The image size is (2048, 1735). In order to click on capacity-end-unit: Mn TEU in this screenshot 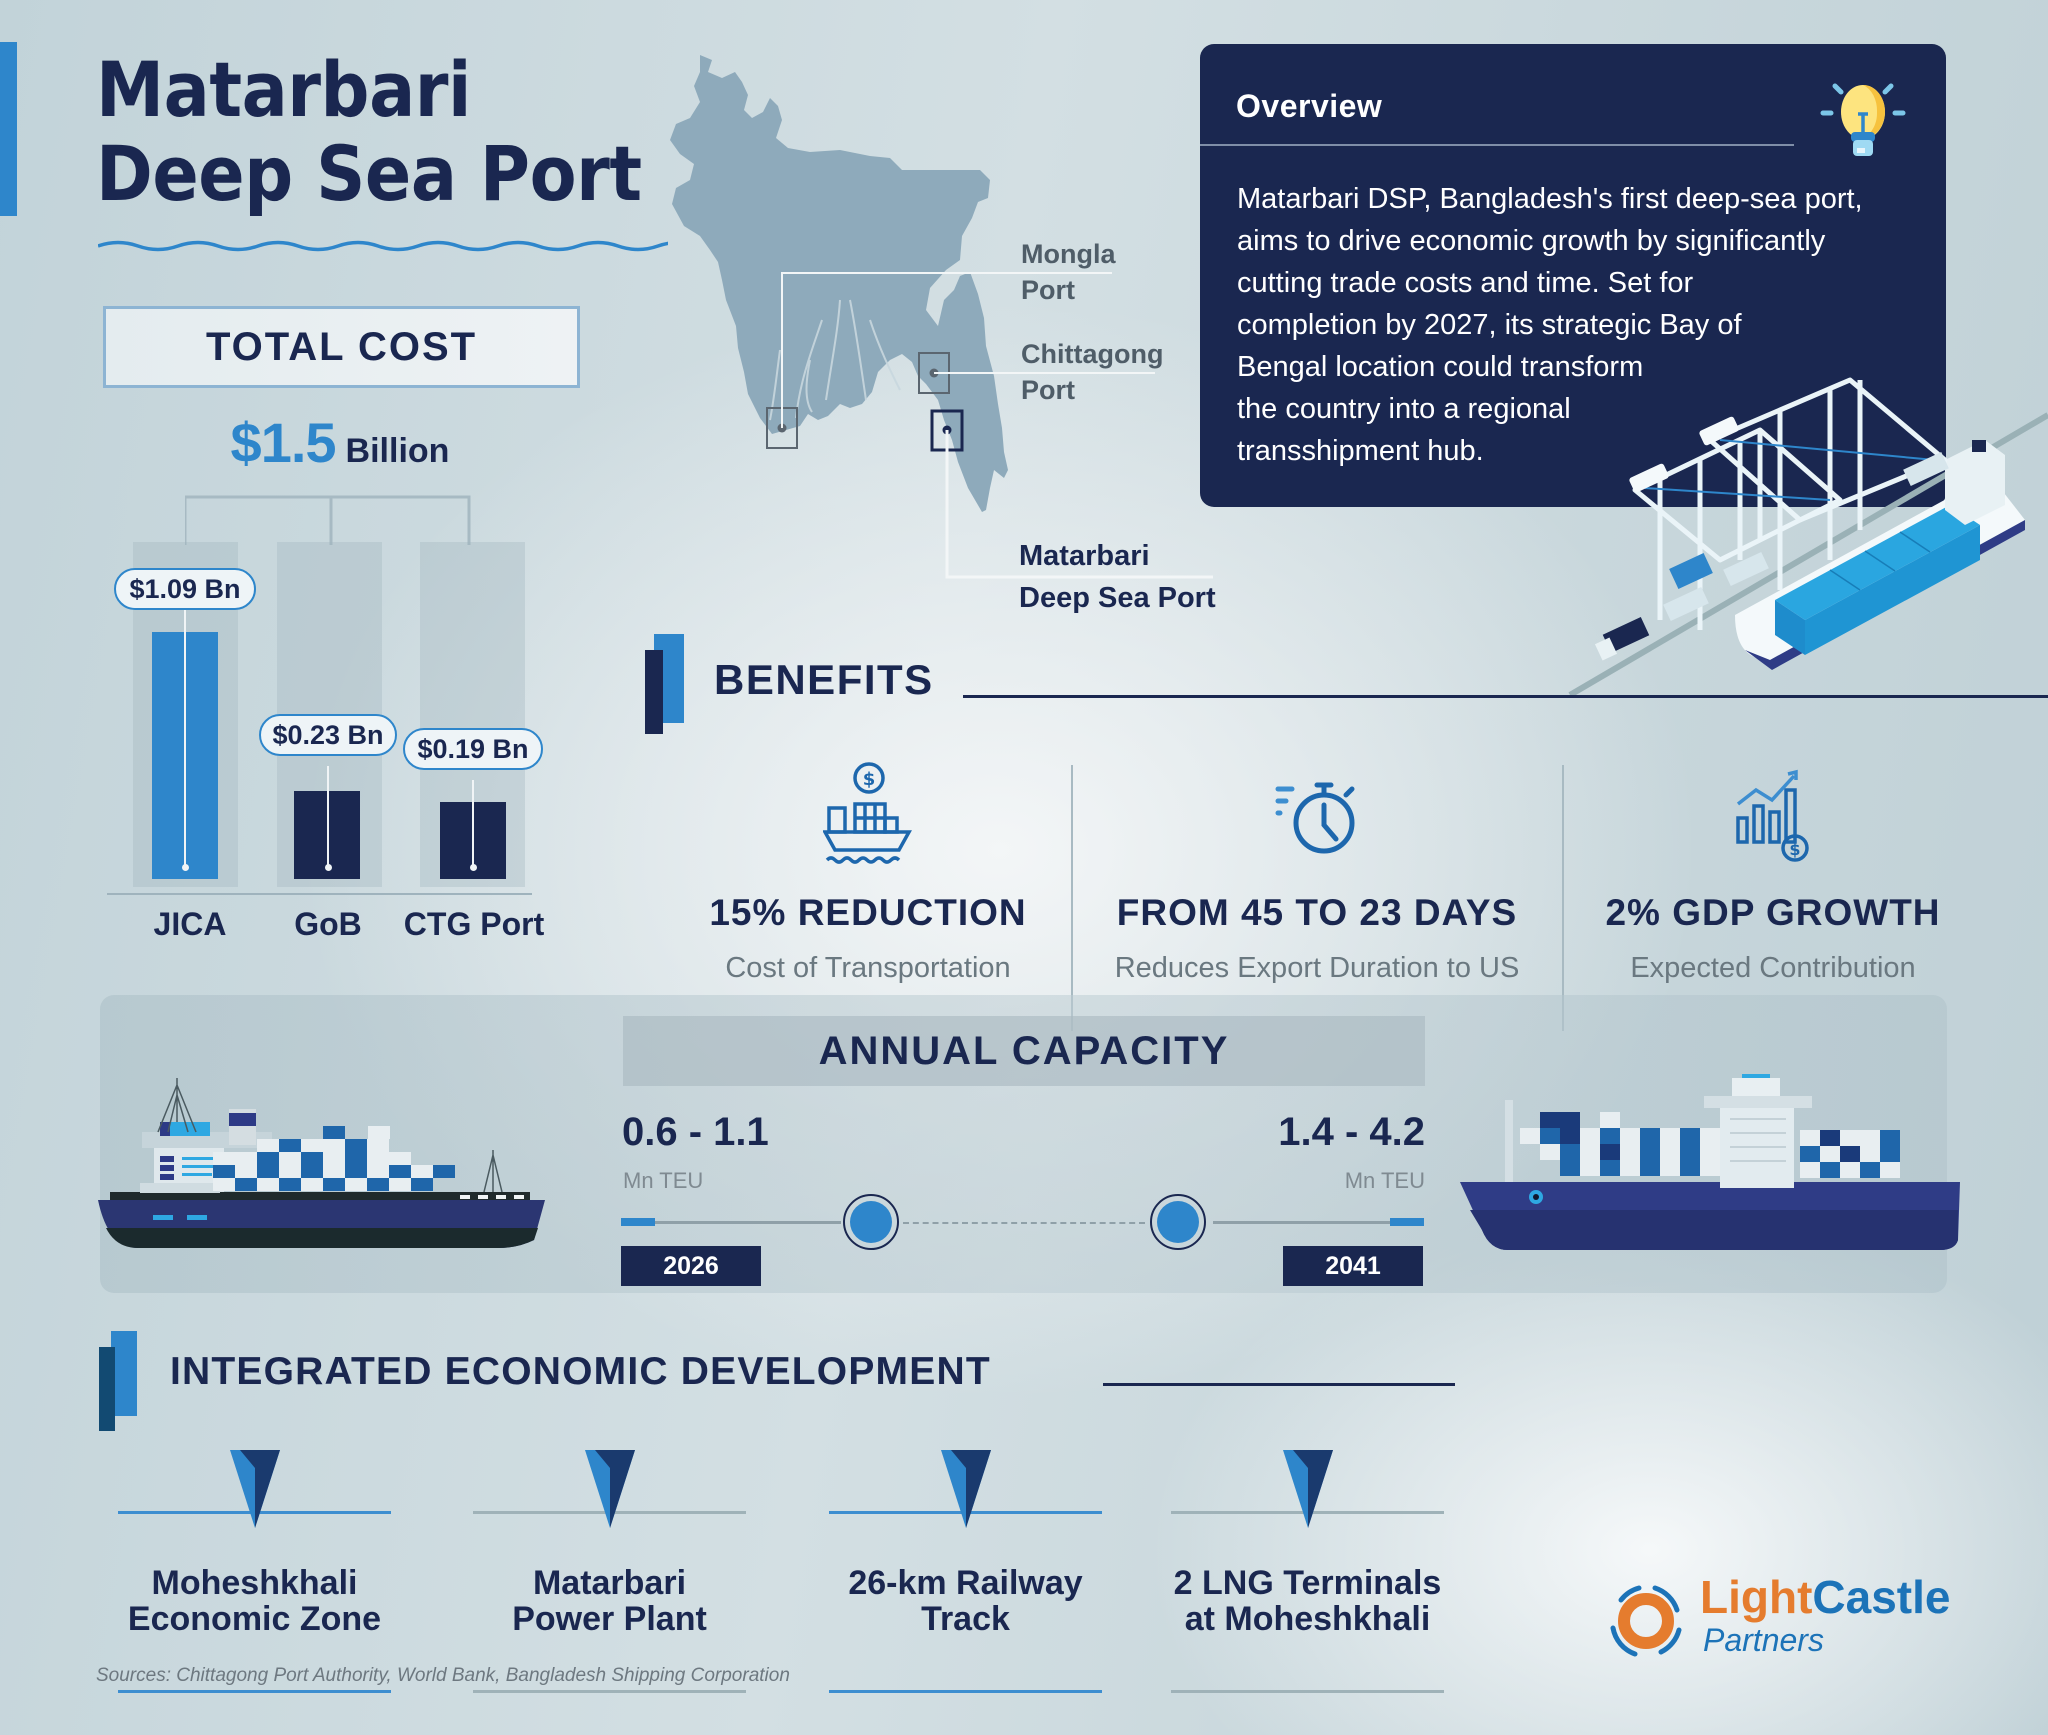, I will do `click(1384, 1180)`.